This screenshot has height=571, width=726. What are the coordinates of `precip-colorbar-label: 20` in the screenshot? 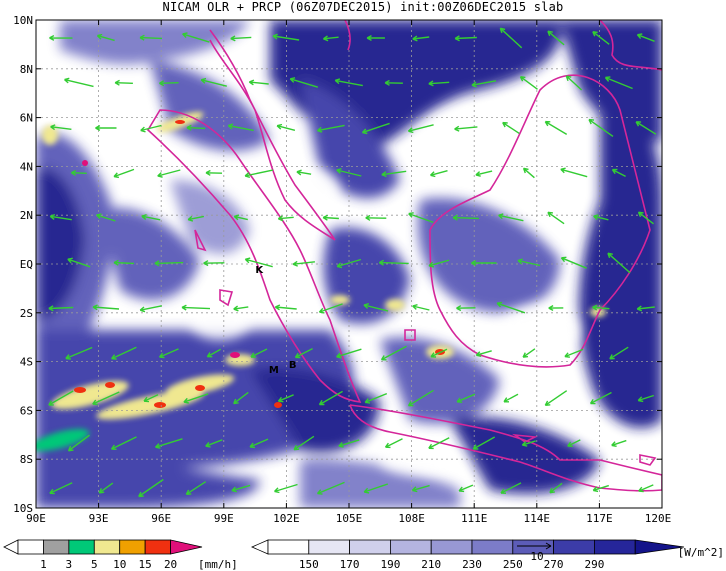 It's located at (170, 564).